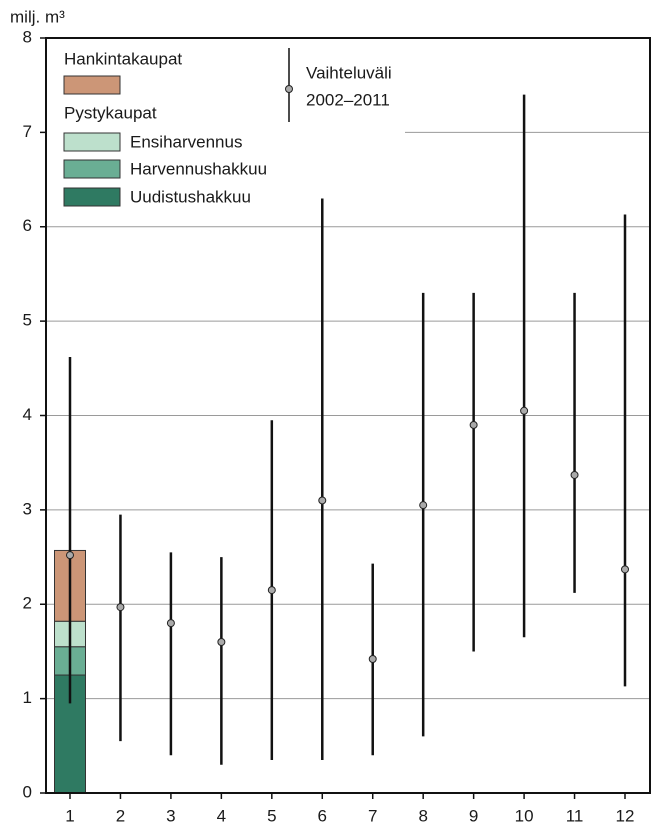 The height and width of the screenshot is (838, 660). Describe the element at coordinates (27, 414) in the screenshot. I see `y-tick-label: 4` at that location.